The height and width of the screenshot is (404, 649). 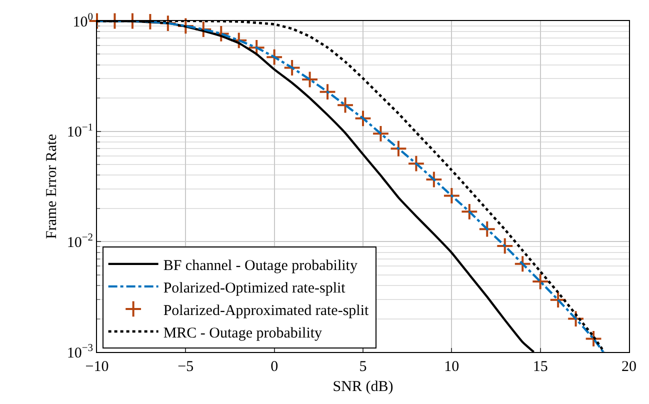 What do you see at coordinates (363, 387) in the screenshot?
I see `x-axis-title: SNR (dB)` at bounding box center [363, 387].